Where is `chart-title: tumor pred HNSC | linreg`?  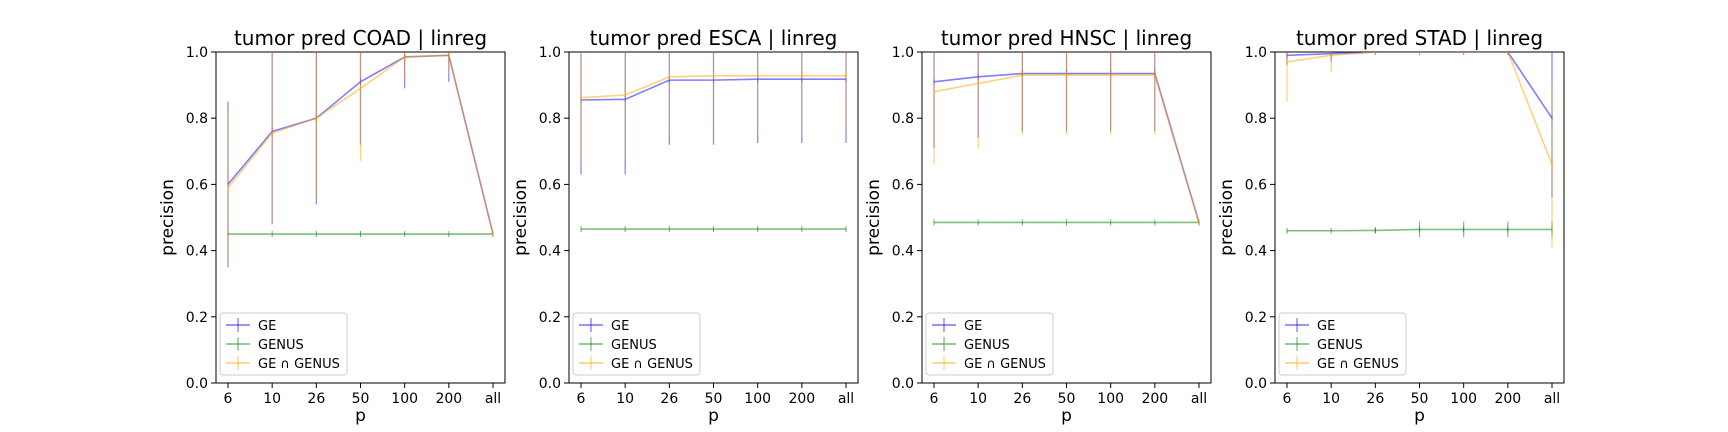 chart-title: tumor pred HNSC | linreg is located at coordinates (1066, 38).